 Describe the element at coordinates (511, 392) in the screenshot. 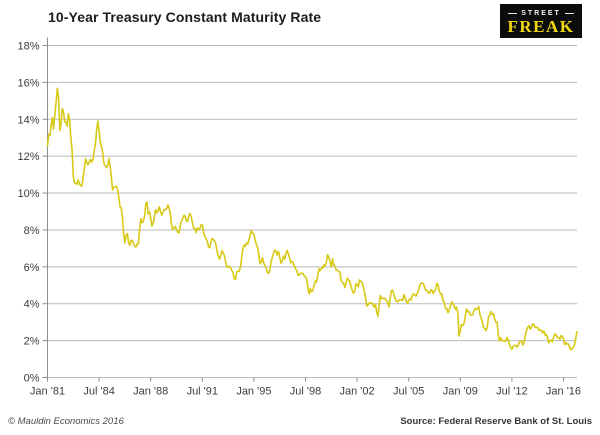

I see `x-axis-label: Jul '12` at that location.